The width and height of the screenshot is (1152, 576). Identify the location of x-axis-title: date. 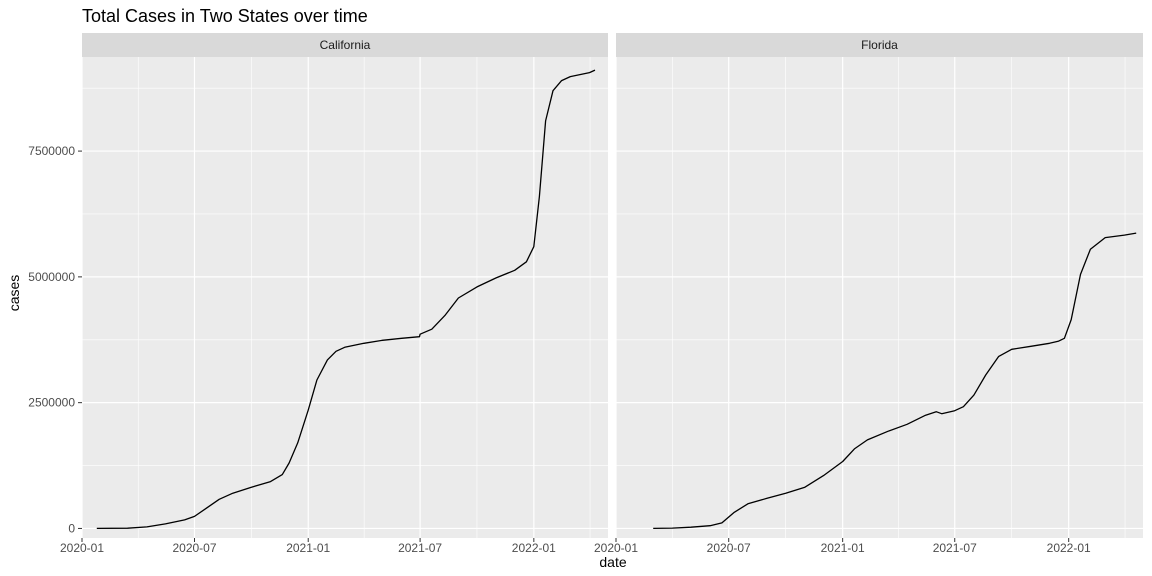
(612, 562).